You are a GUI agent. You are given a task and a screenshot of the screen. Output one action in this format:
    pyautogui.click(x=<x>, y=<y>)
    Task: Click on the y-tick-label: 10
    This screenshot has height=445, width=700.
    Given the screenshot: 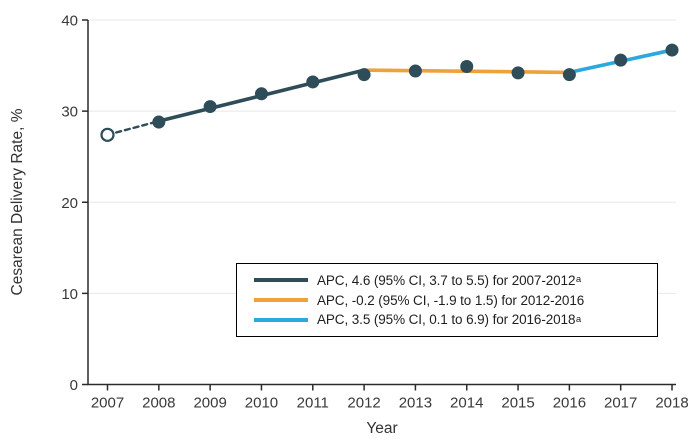 What is the action you would take?
    pyautogui.click(x=69, y=294)
    